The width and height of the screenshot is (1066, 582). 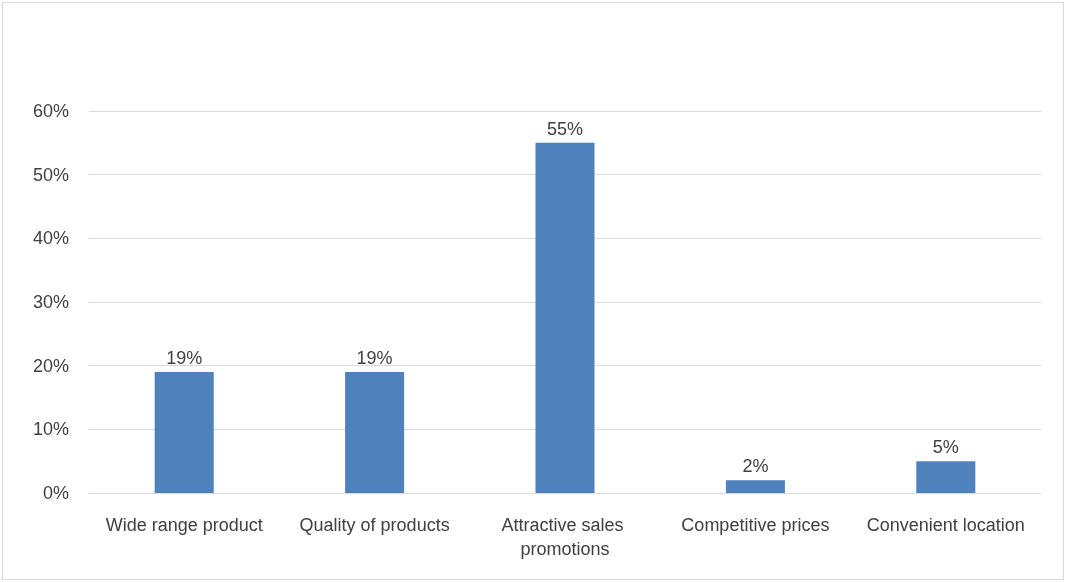 What do you see at coordinates (50, 238) in the screenshot?
I see `y-tick-label: 40%` at bounding box center [50, 238].